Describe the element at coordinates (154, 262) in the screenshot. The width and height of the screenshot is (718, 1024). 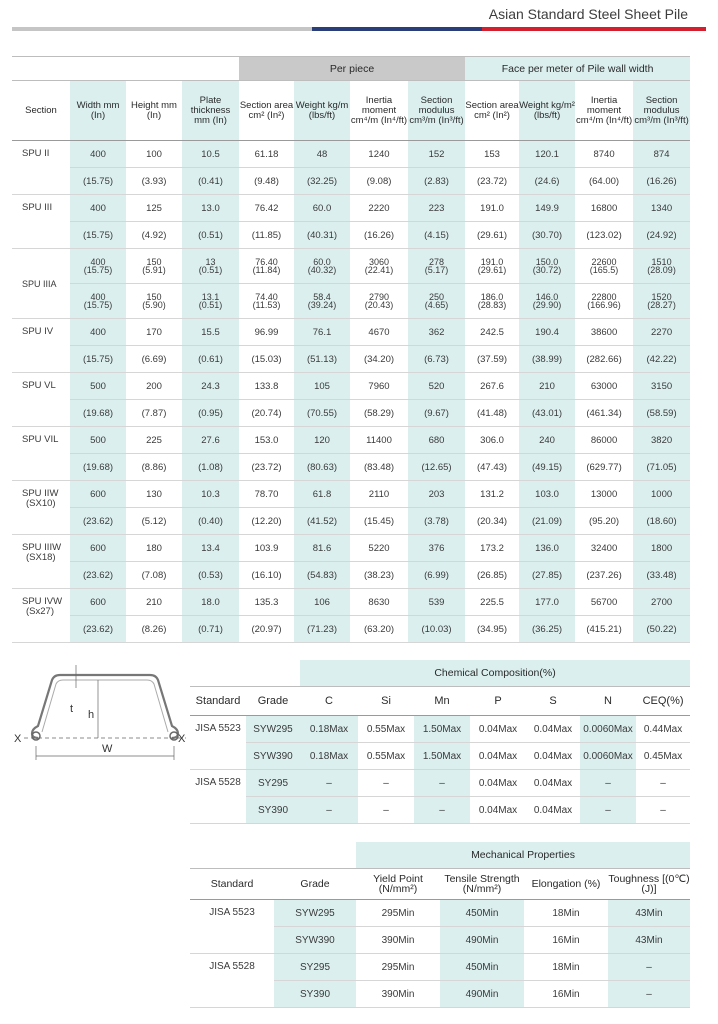
I see `metric-value: 150` at that location.